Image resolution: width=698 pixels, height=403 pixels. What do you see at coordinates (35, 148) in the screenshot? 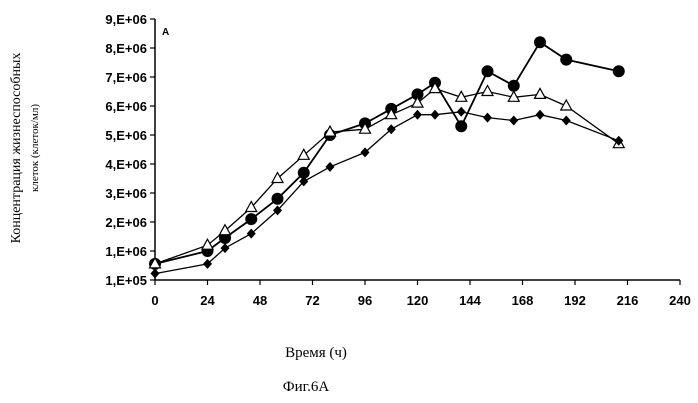
I see `y-axis-label-line2: клеток (клеток/мл)` at bounding box center [35, 148].